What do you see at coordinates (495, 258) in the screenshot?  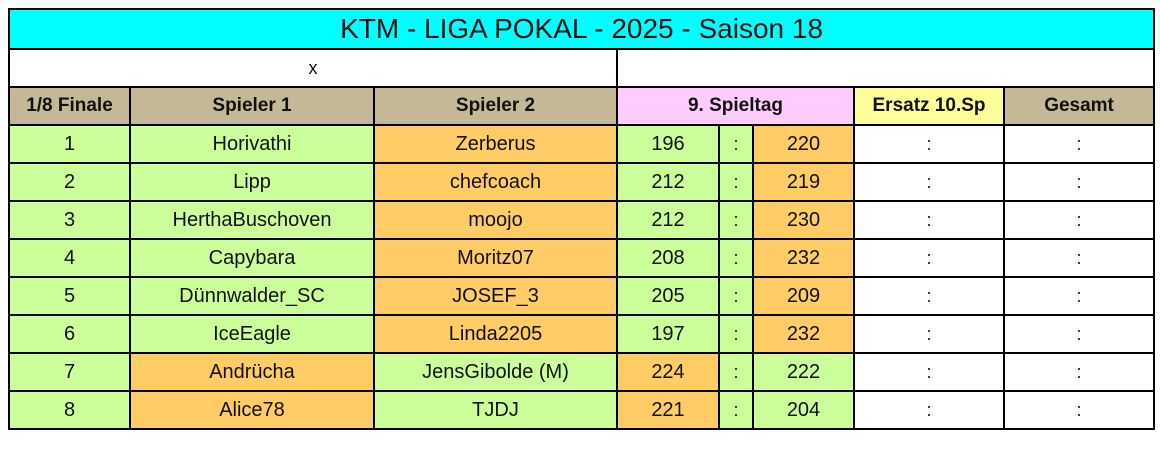 I see `player2-cell: Moritz07` at bounding box center [495, 258].